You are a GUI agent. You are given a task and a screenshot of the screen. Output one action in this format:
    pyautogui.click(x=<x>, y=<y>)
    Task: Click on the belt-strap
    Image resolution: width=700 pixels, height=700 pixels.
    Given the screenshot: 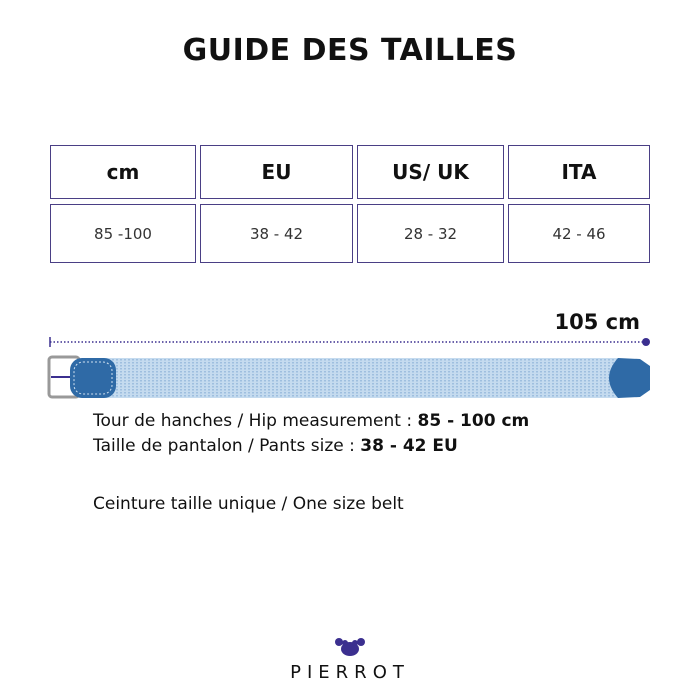 What is the action you would take?
    pyautogui.click(x=360, y=378)
    